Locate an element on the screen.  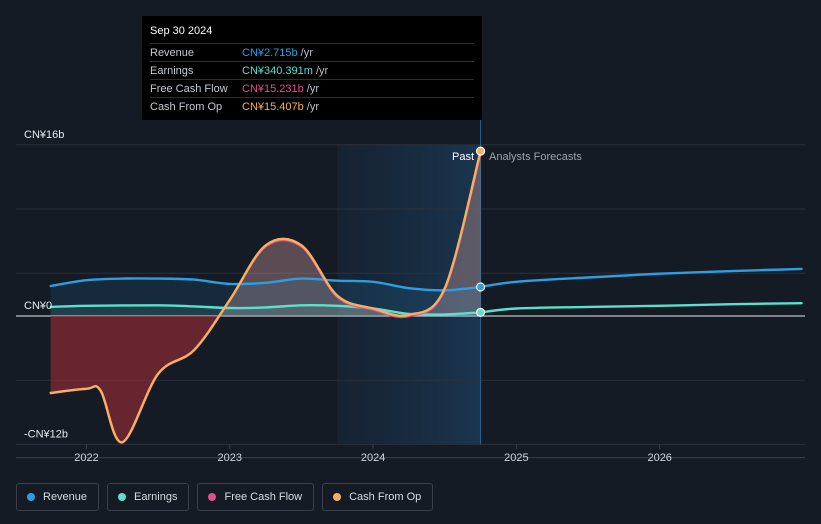
earnings-marker is located at coordinates (480, 312).